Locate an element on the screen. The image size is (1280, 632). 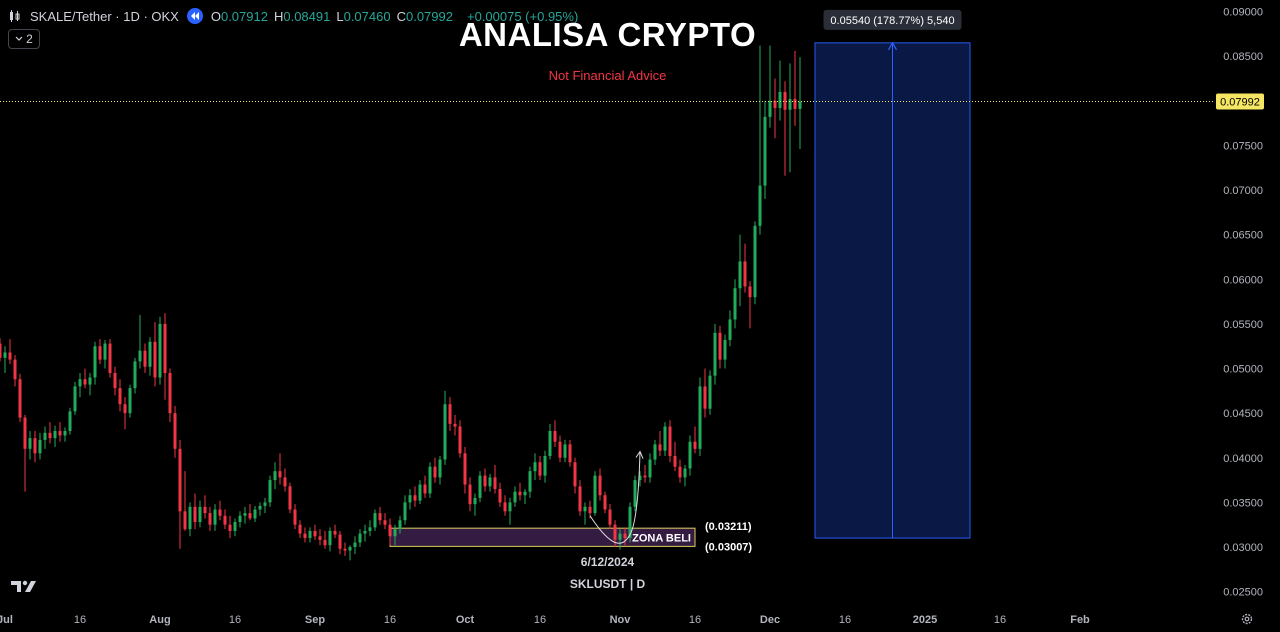
x-tick-label: 16 is located at coordinates (1000, 620).